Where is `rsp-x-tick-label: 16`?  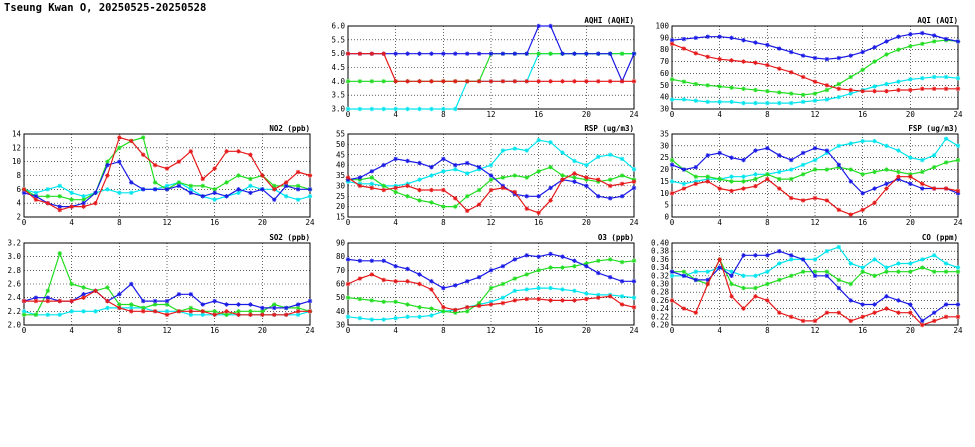
rsp-x-tick-label: 16 is located at coordinates (539, 222).